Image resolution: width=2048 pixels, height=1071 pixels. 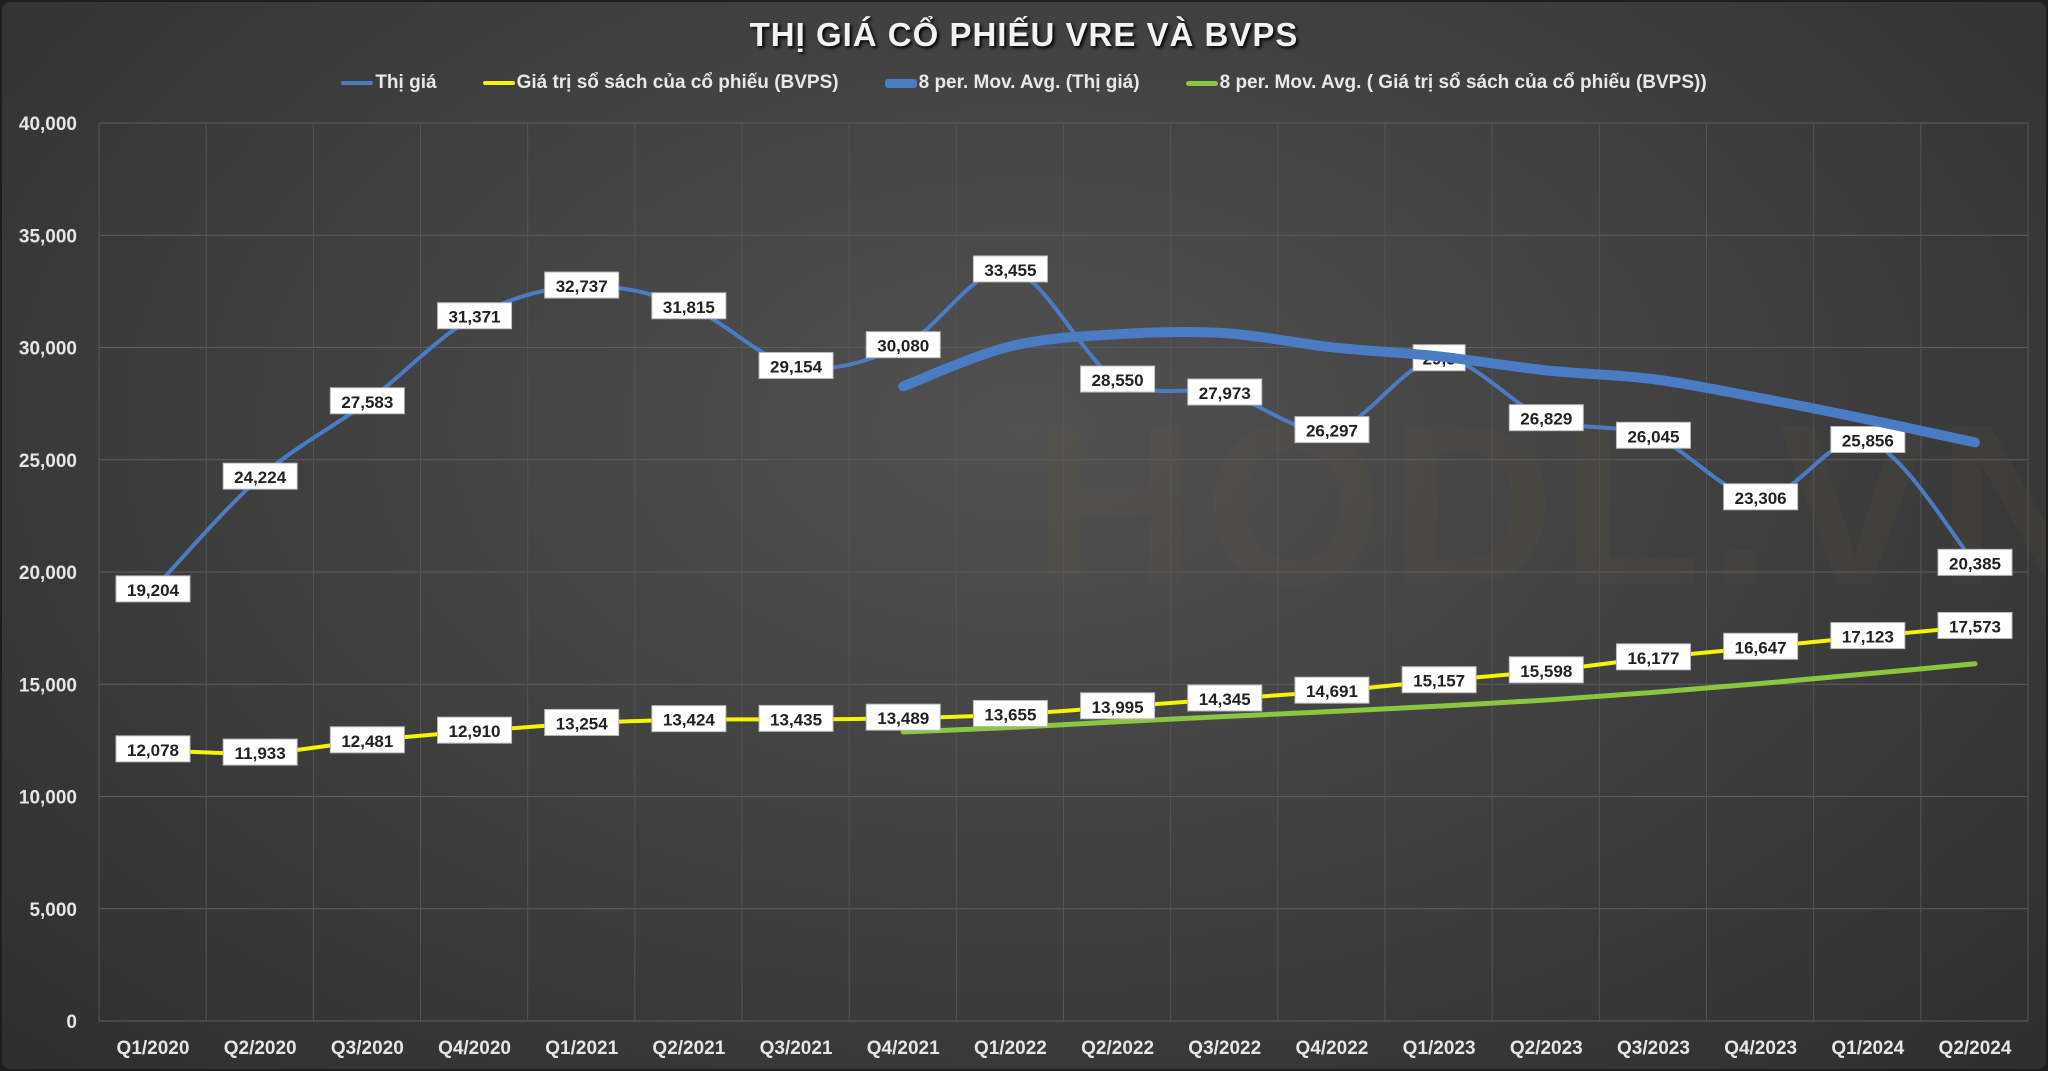 I want to click on legend-label: 8 per. Mov. Avg. (Thị giá), so click(x=1029, y=82).